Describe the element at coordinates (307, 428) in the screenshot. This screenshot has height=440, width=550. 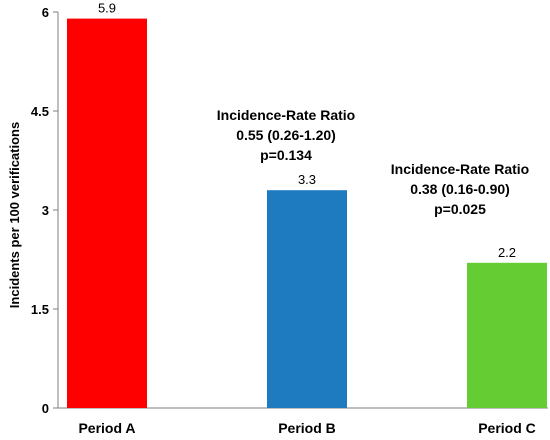
I see `x-category-label: Period B` at that location.